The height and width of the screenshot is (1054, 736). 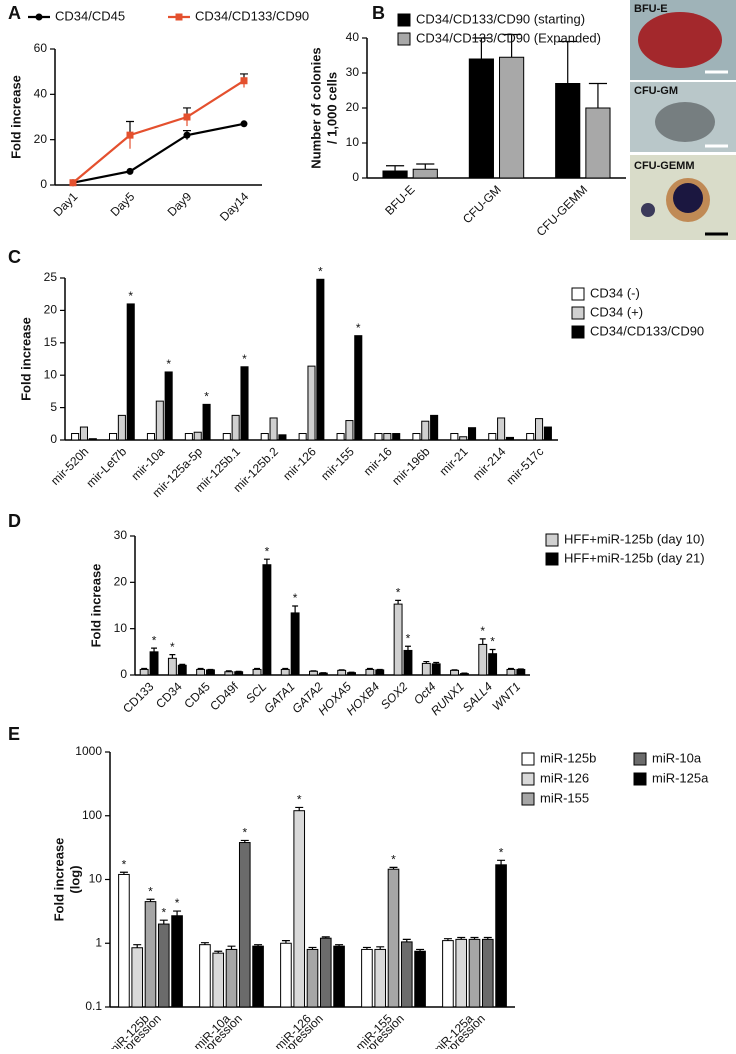 I want to click on x-tick-label: mir-517c, so click(x=524, y=465).